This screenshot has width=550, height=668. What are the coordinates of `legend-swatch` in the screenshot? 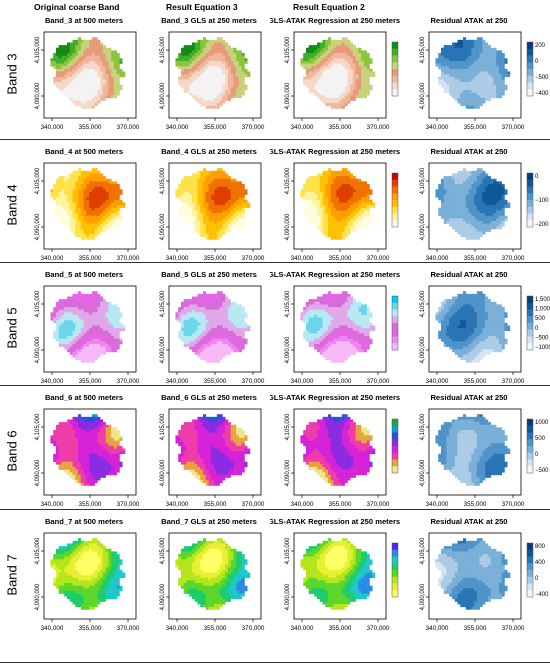 It's located at (530, 197).